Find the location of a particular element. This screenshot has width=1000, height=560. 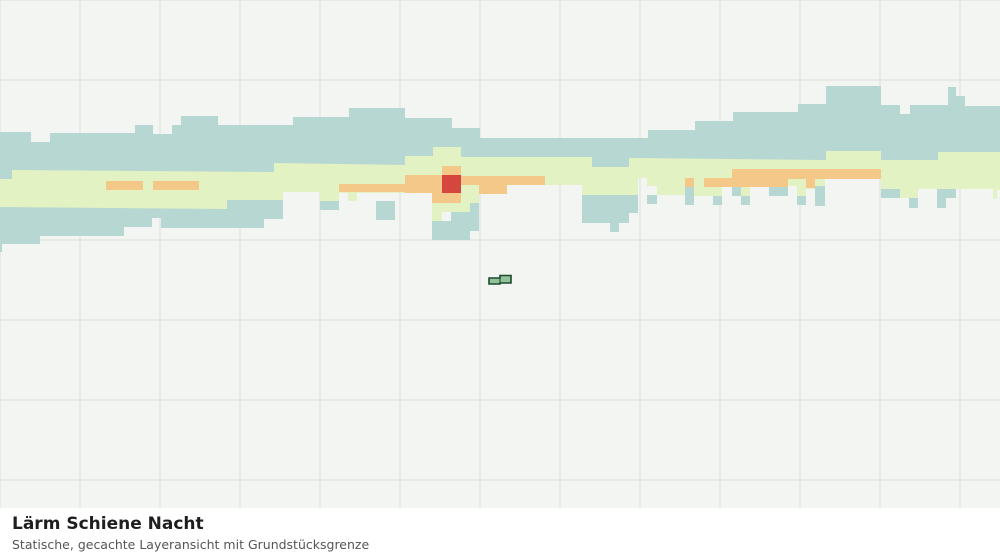

map-title: Lärm Schiene Nacht is located at coordinates (108, 524).